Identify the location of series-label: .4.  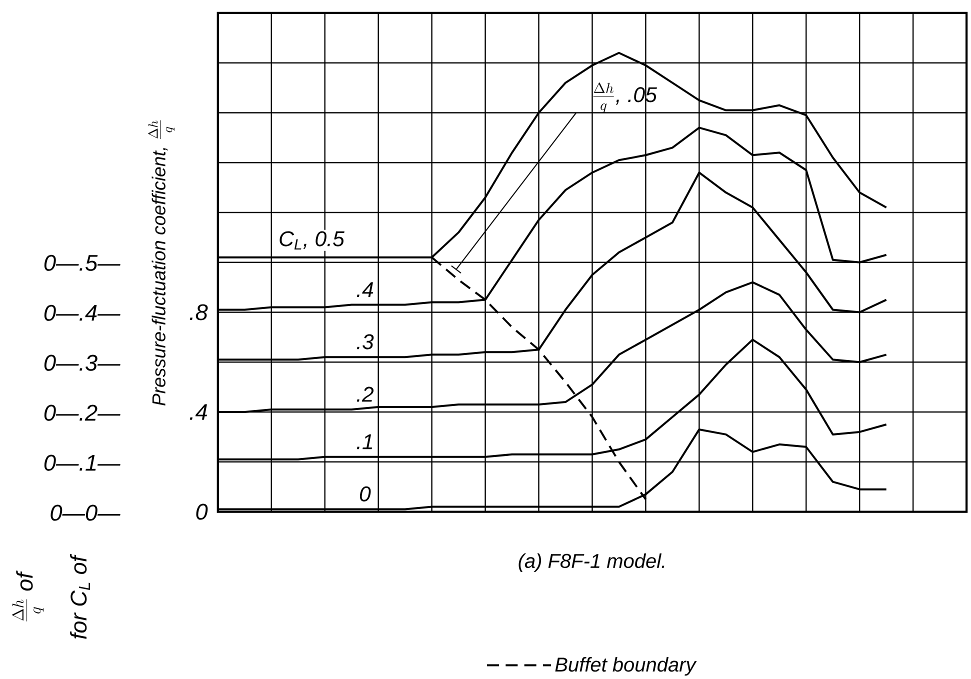
(365, 290).